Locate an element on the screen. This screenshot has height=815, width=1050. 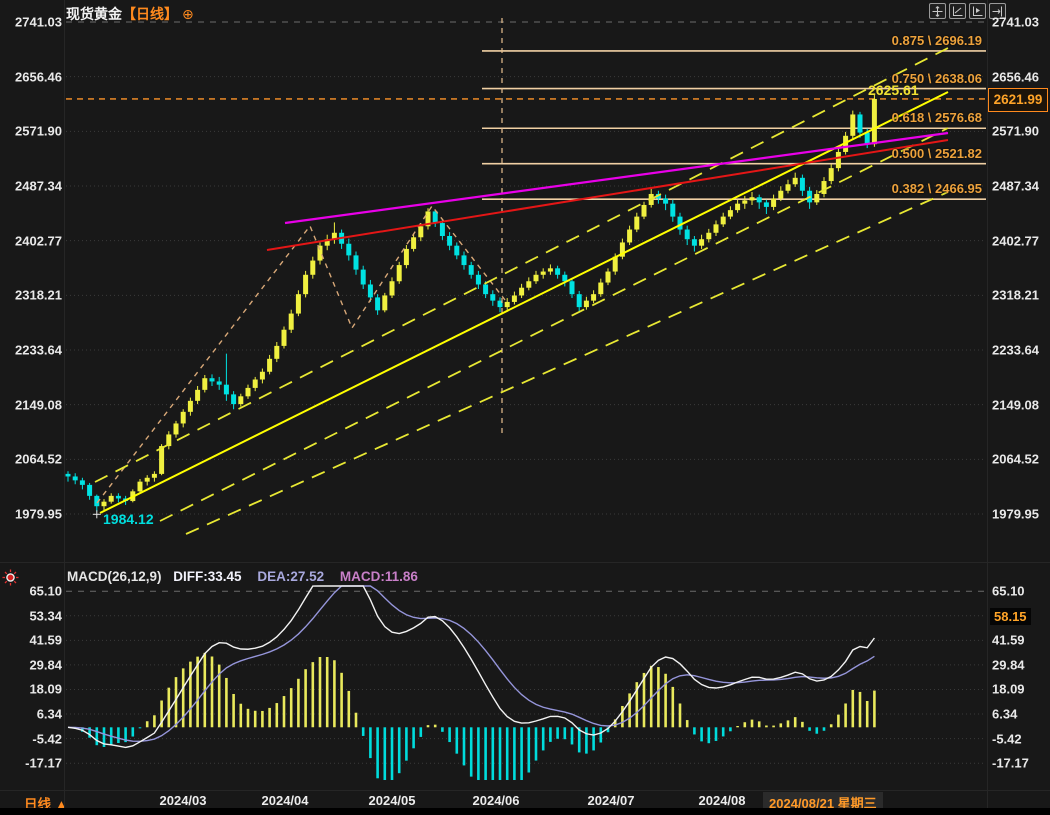
macd-tick-left: -17.17 is located at coordinates (43, 763).